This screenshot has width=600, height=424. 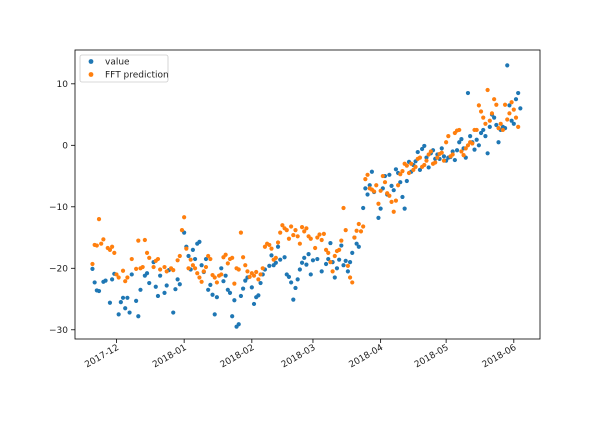 I want to click on legend-label-value: value, so click(x=117, y=63).